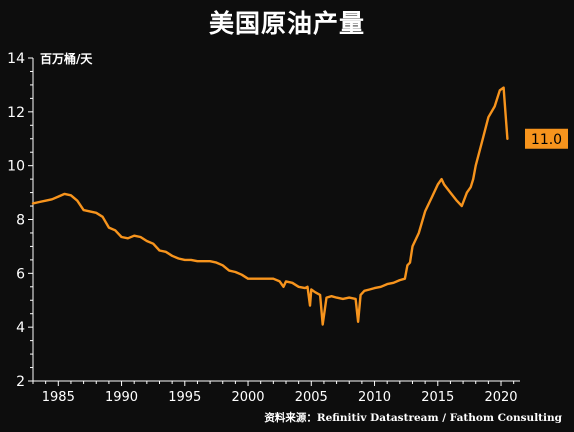 This screenshot has height=432, width=574. I want to click on y-tick-label: 14, so click(16, 59).